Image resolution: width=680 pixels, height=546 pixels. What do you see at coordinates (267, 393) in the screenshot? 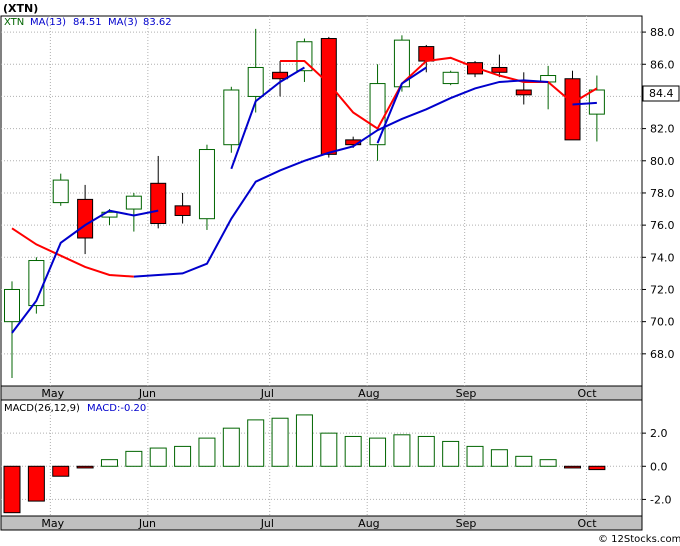
I see `x-tick-label: Jul` at bounding box center [267, 393].